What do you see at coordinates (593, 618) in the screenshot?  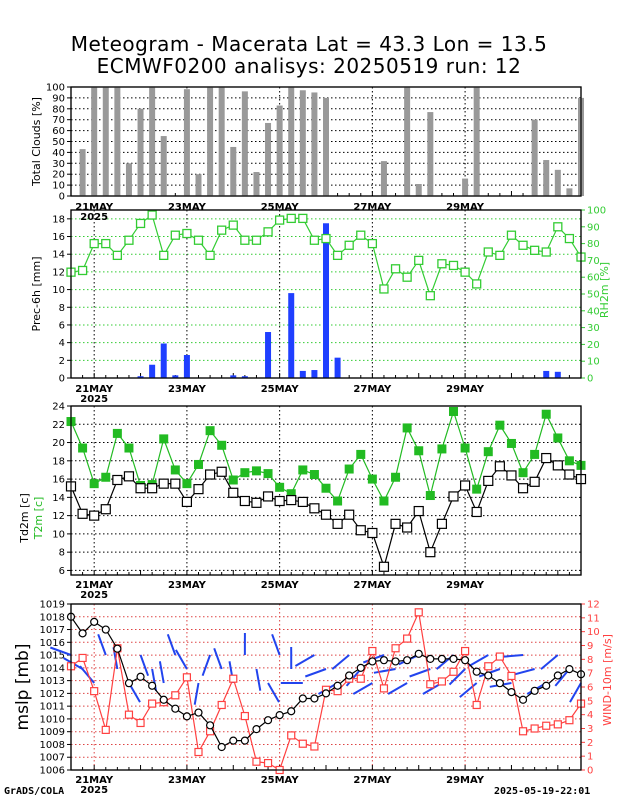 I see `y2-tick-label: 11` at bounding box center [593, 618].